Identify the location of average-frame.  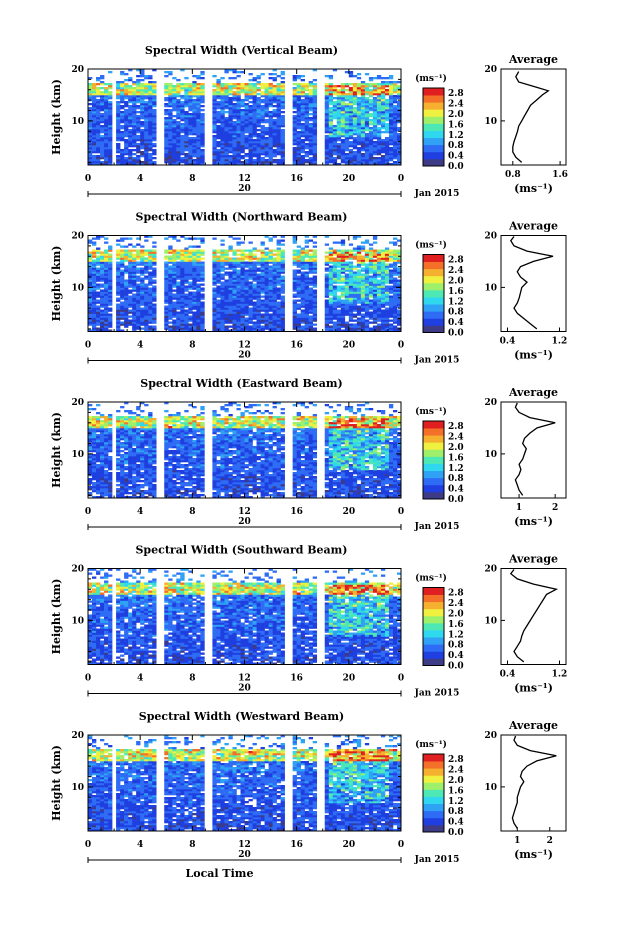
(533, 283).